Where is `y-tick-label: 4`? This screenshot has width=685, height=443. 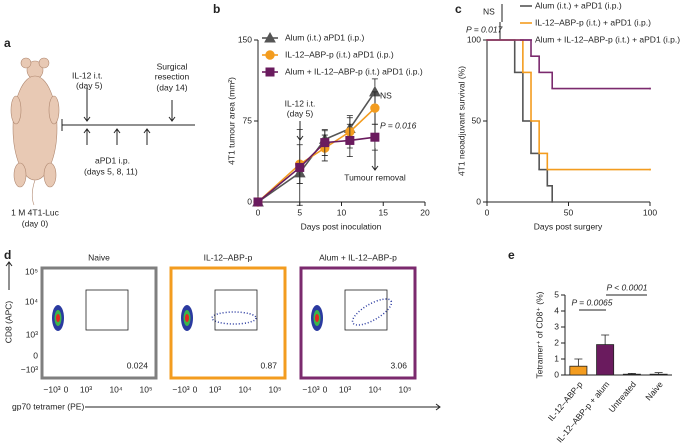
y-tick-label: 4 is located at coordinates (556, 310).